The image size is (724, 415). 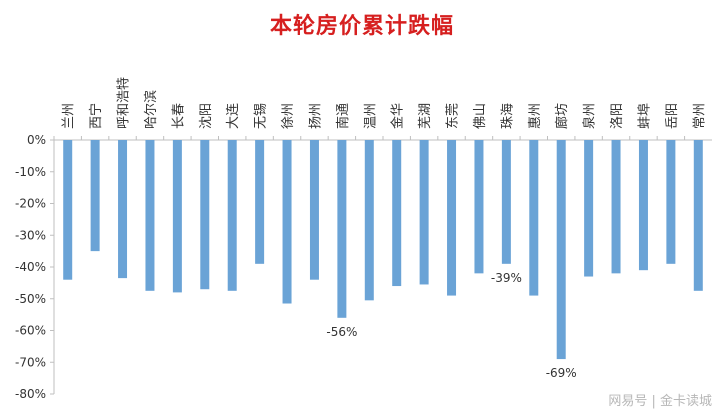 What do you see at coordinates (315, 116) in the screenshot?
I see `x-category-label: 扬州` at bounding box center [315, 116].